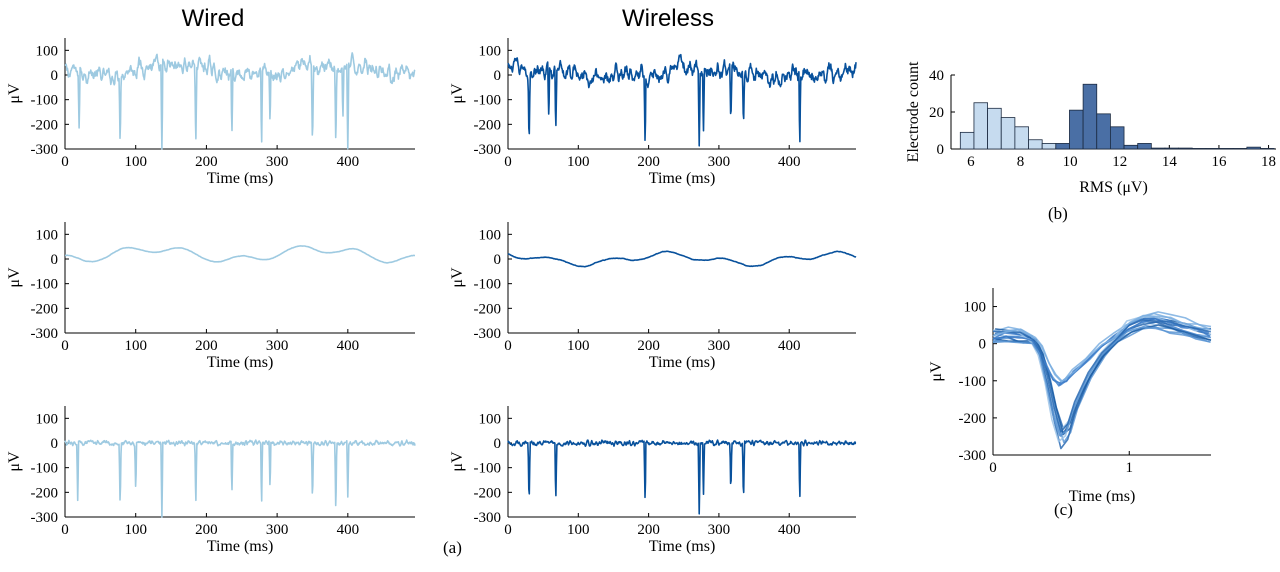  What do you see at coordinates (936, 113) in the screenshot?
I see `y-tick-label: 20` at bounding box center [936, 113].